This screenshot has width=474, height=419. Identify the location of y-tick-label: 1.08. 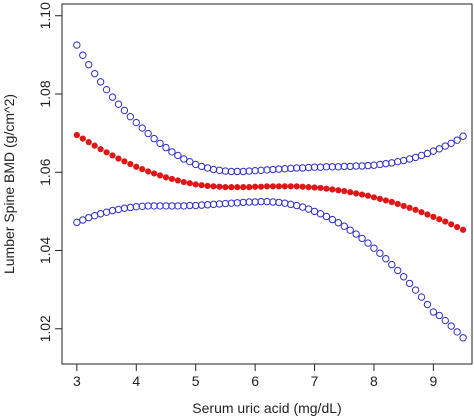
(45, 93).